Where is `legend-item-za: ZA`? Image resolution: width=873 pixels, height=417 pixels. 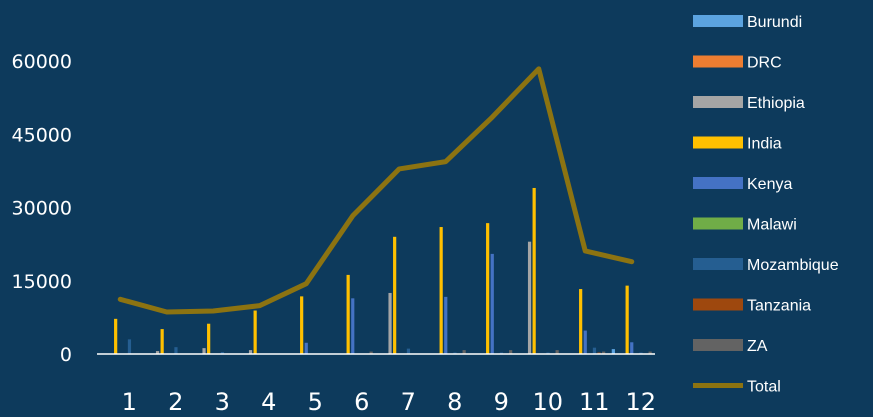 legend-item-za: ZA is located at coordinates (730, 346).